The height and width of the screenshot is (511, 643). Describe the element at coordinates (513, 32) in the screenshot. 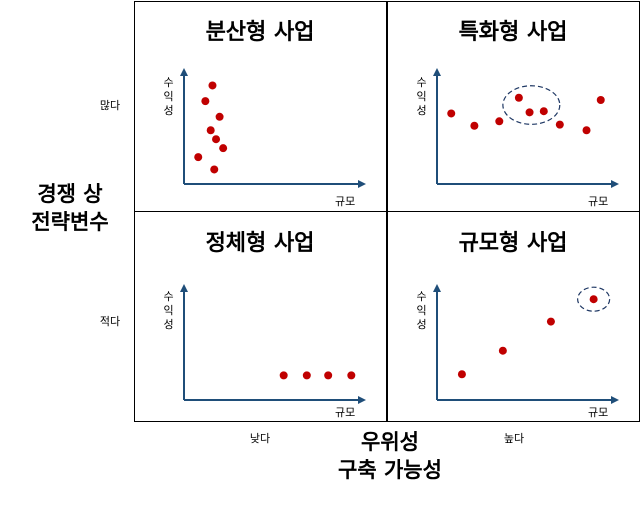

I see `quadrant-title-specialized: 특화형 사업` at that location.